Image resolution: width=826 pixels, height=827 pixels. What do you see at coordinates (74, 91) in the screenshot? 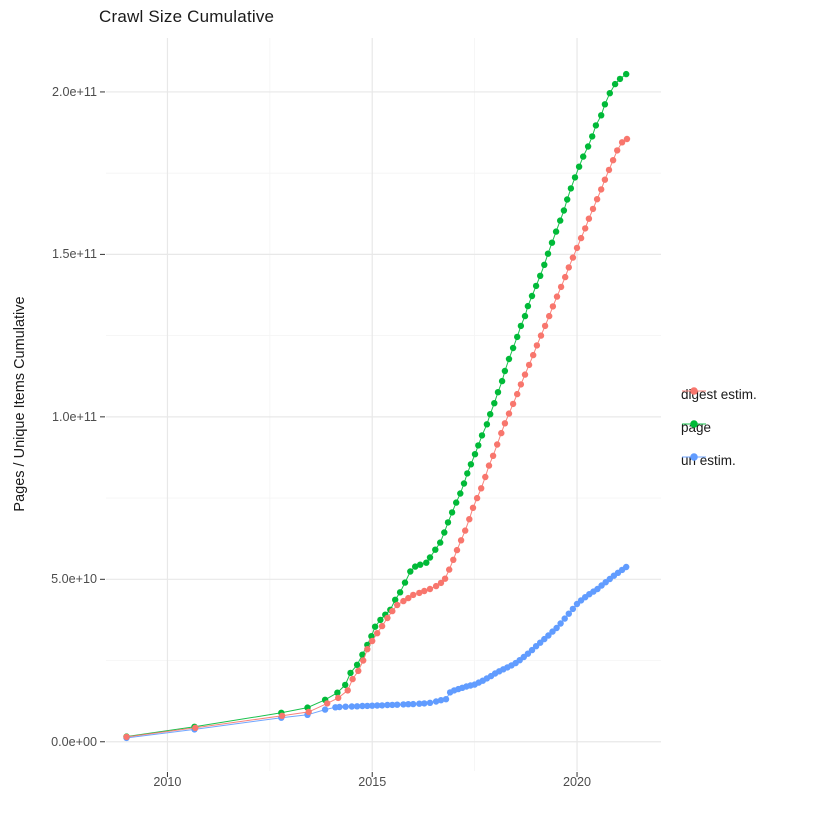
I see `y-tick-label: 2.0e+11` at bounding box center [74, 91].